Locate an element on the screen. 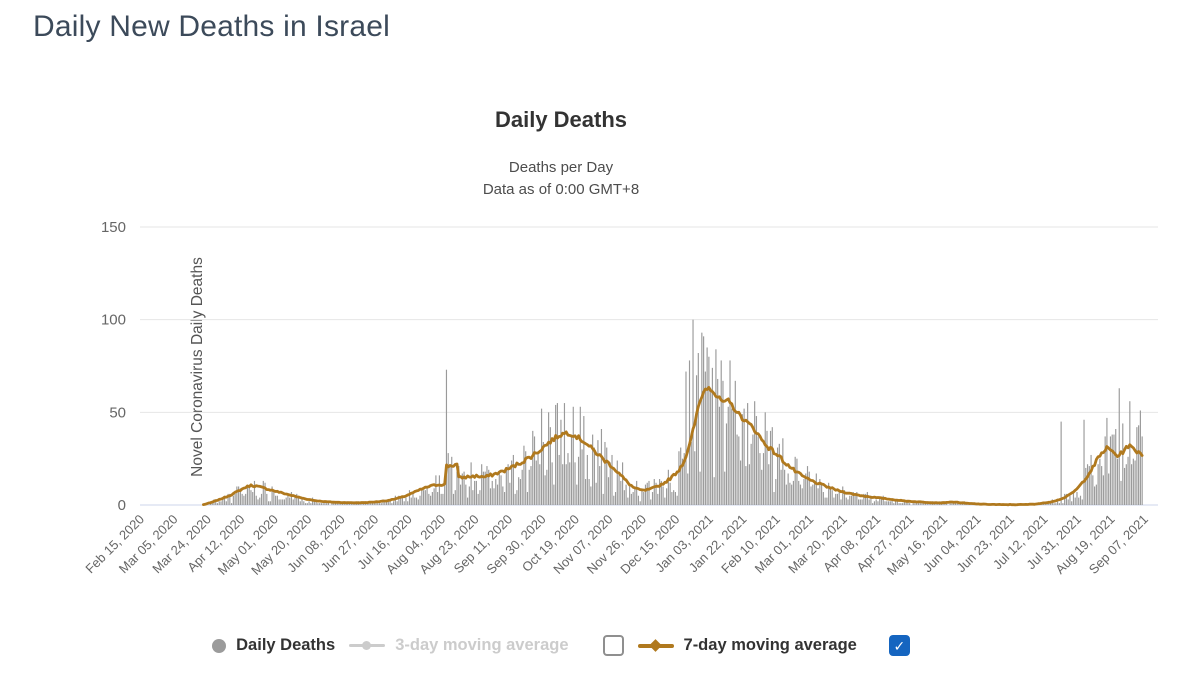 The height and width of the screenshot is (678, 1193). checkbox-7day-average: ✓ is located at coordinates (899, 645).